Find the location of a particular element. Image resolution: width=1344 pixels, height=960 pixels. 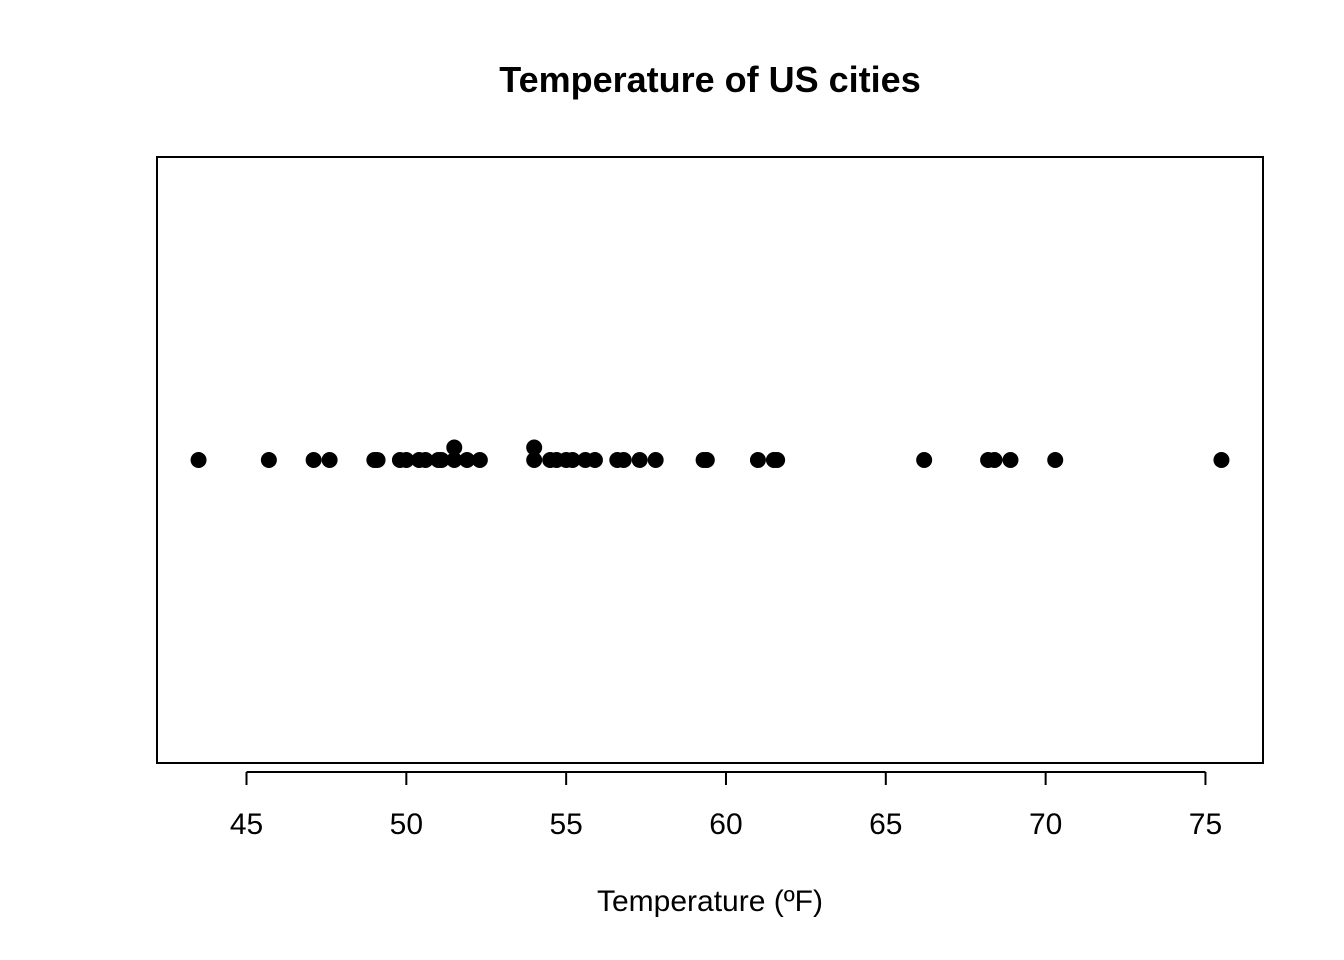

x-tick-label: 75 is located at coordinates (1205, 824).